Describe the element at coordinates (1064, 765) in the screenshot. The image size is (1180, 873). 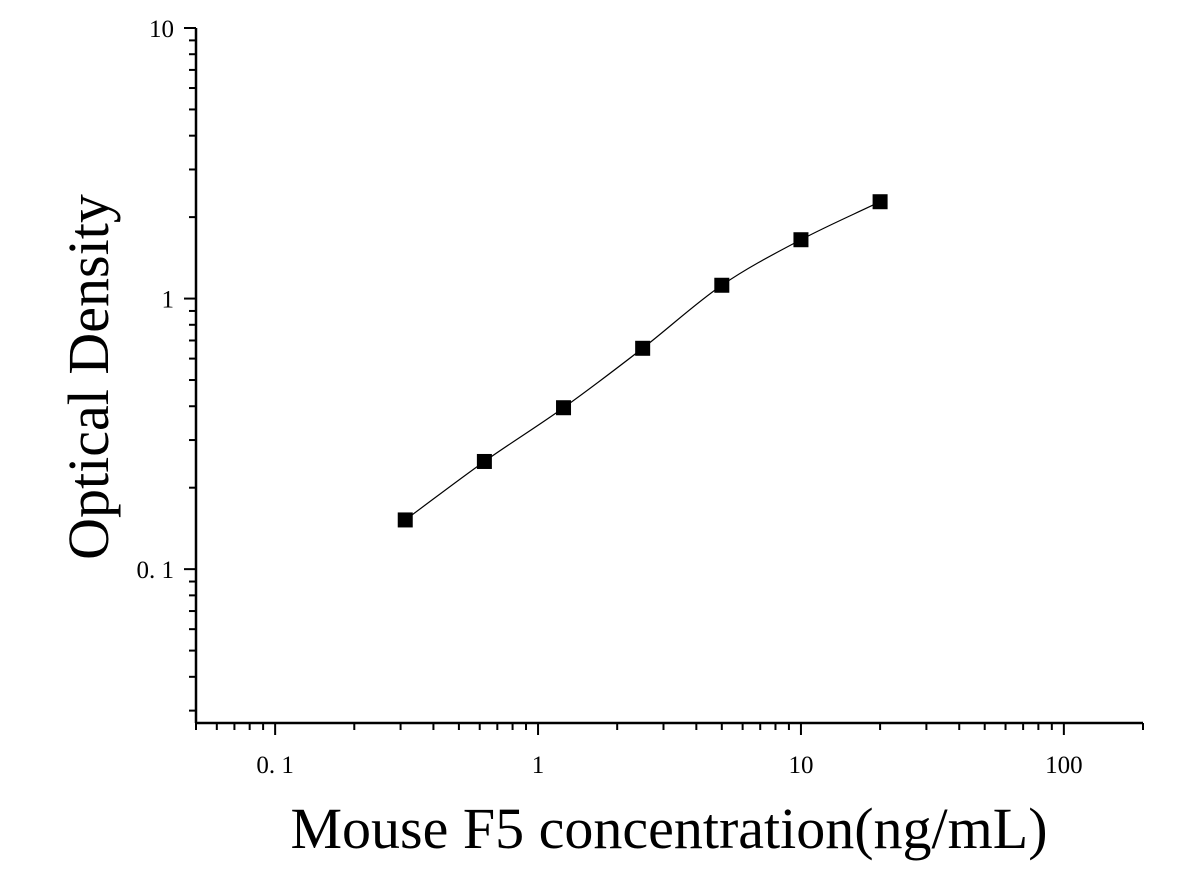
I see `x-tick-label: 100` at that location.